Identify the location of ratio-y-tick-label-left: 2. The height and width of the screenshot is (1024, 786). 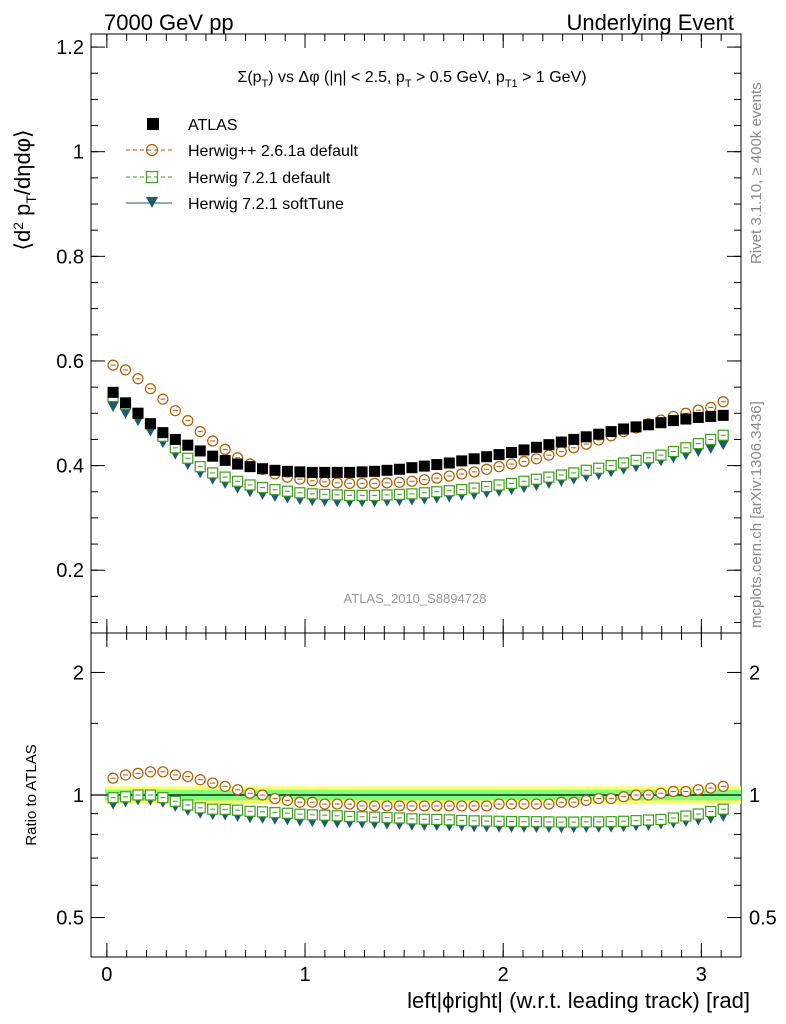
(78, 673).